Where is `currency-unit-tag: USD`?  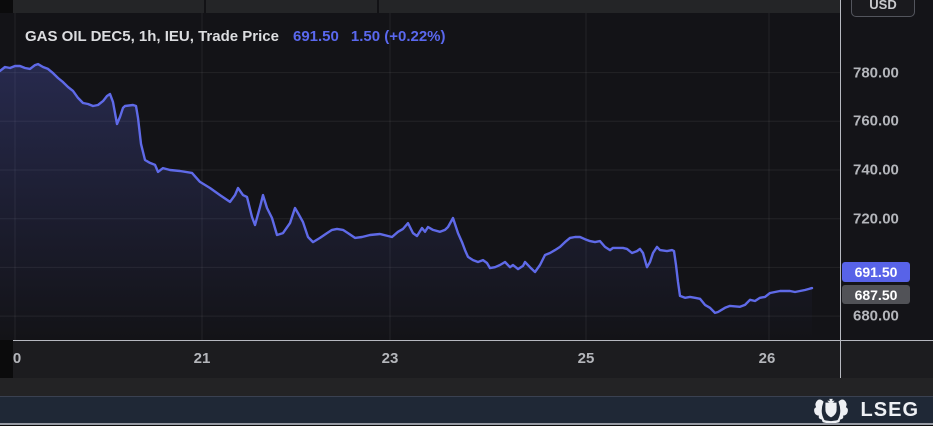
currency-unit-tag: USD is located at coordinates (883, 8).